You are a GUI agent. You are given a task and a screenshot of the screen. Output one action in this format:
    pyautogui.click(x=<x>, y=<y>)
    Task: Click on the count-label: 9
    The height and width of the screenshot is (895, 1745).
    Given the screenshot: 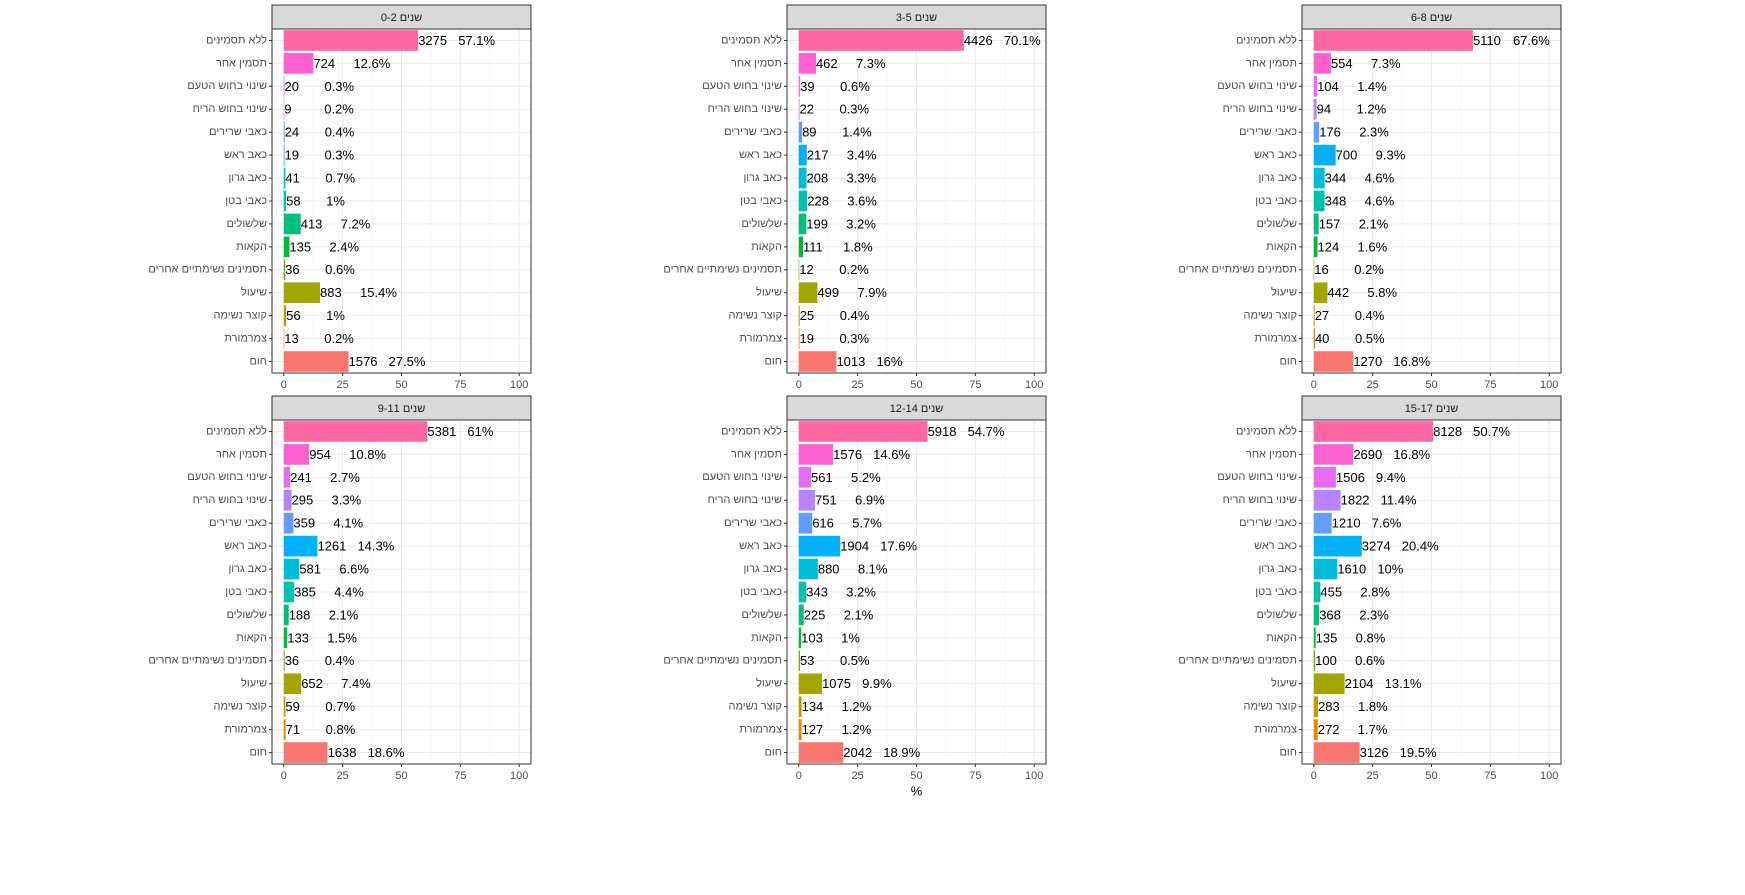 What is the action you would take?
    pyautogui.click(x=287, y=109)
    